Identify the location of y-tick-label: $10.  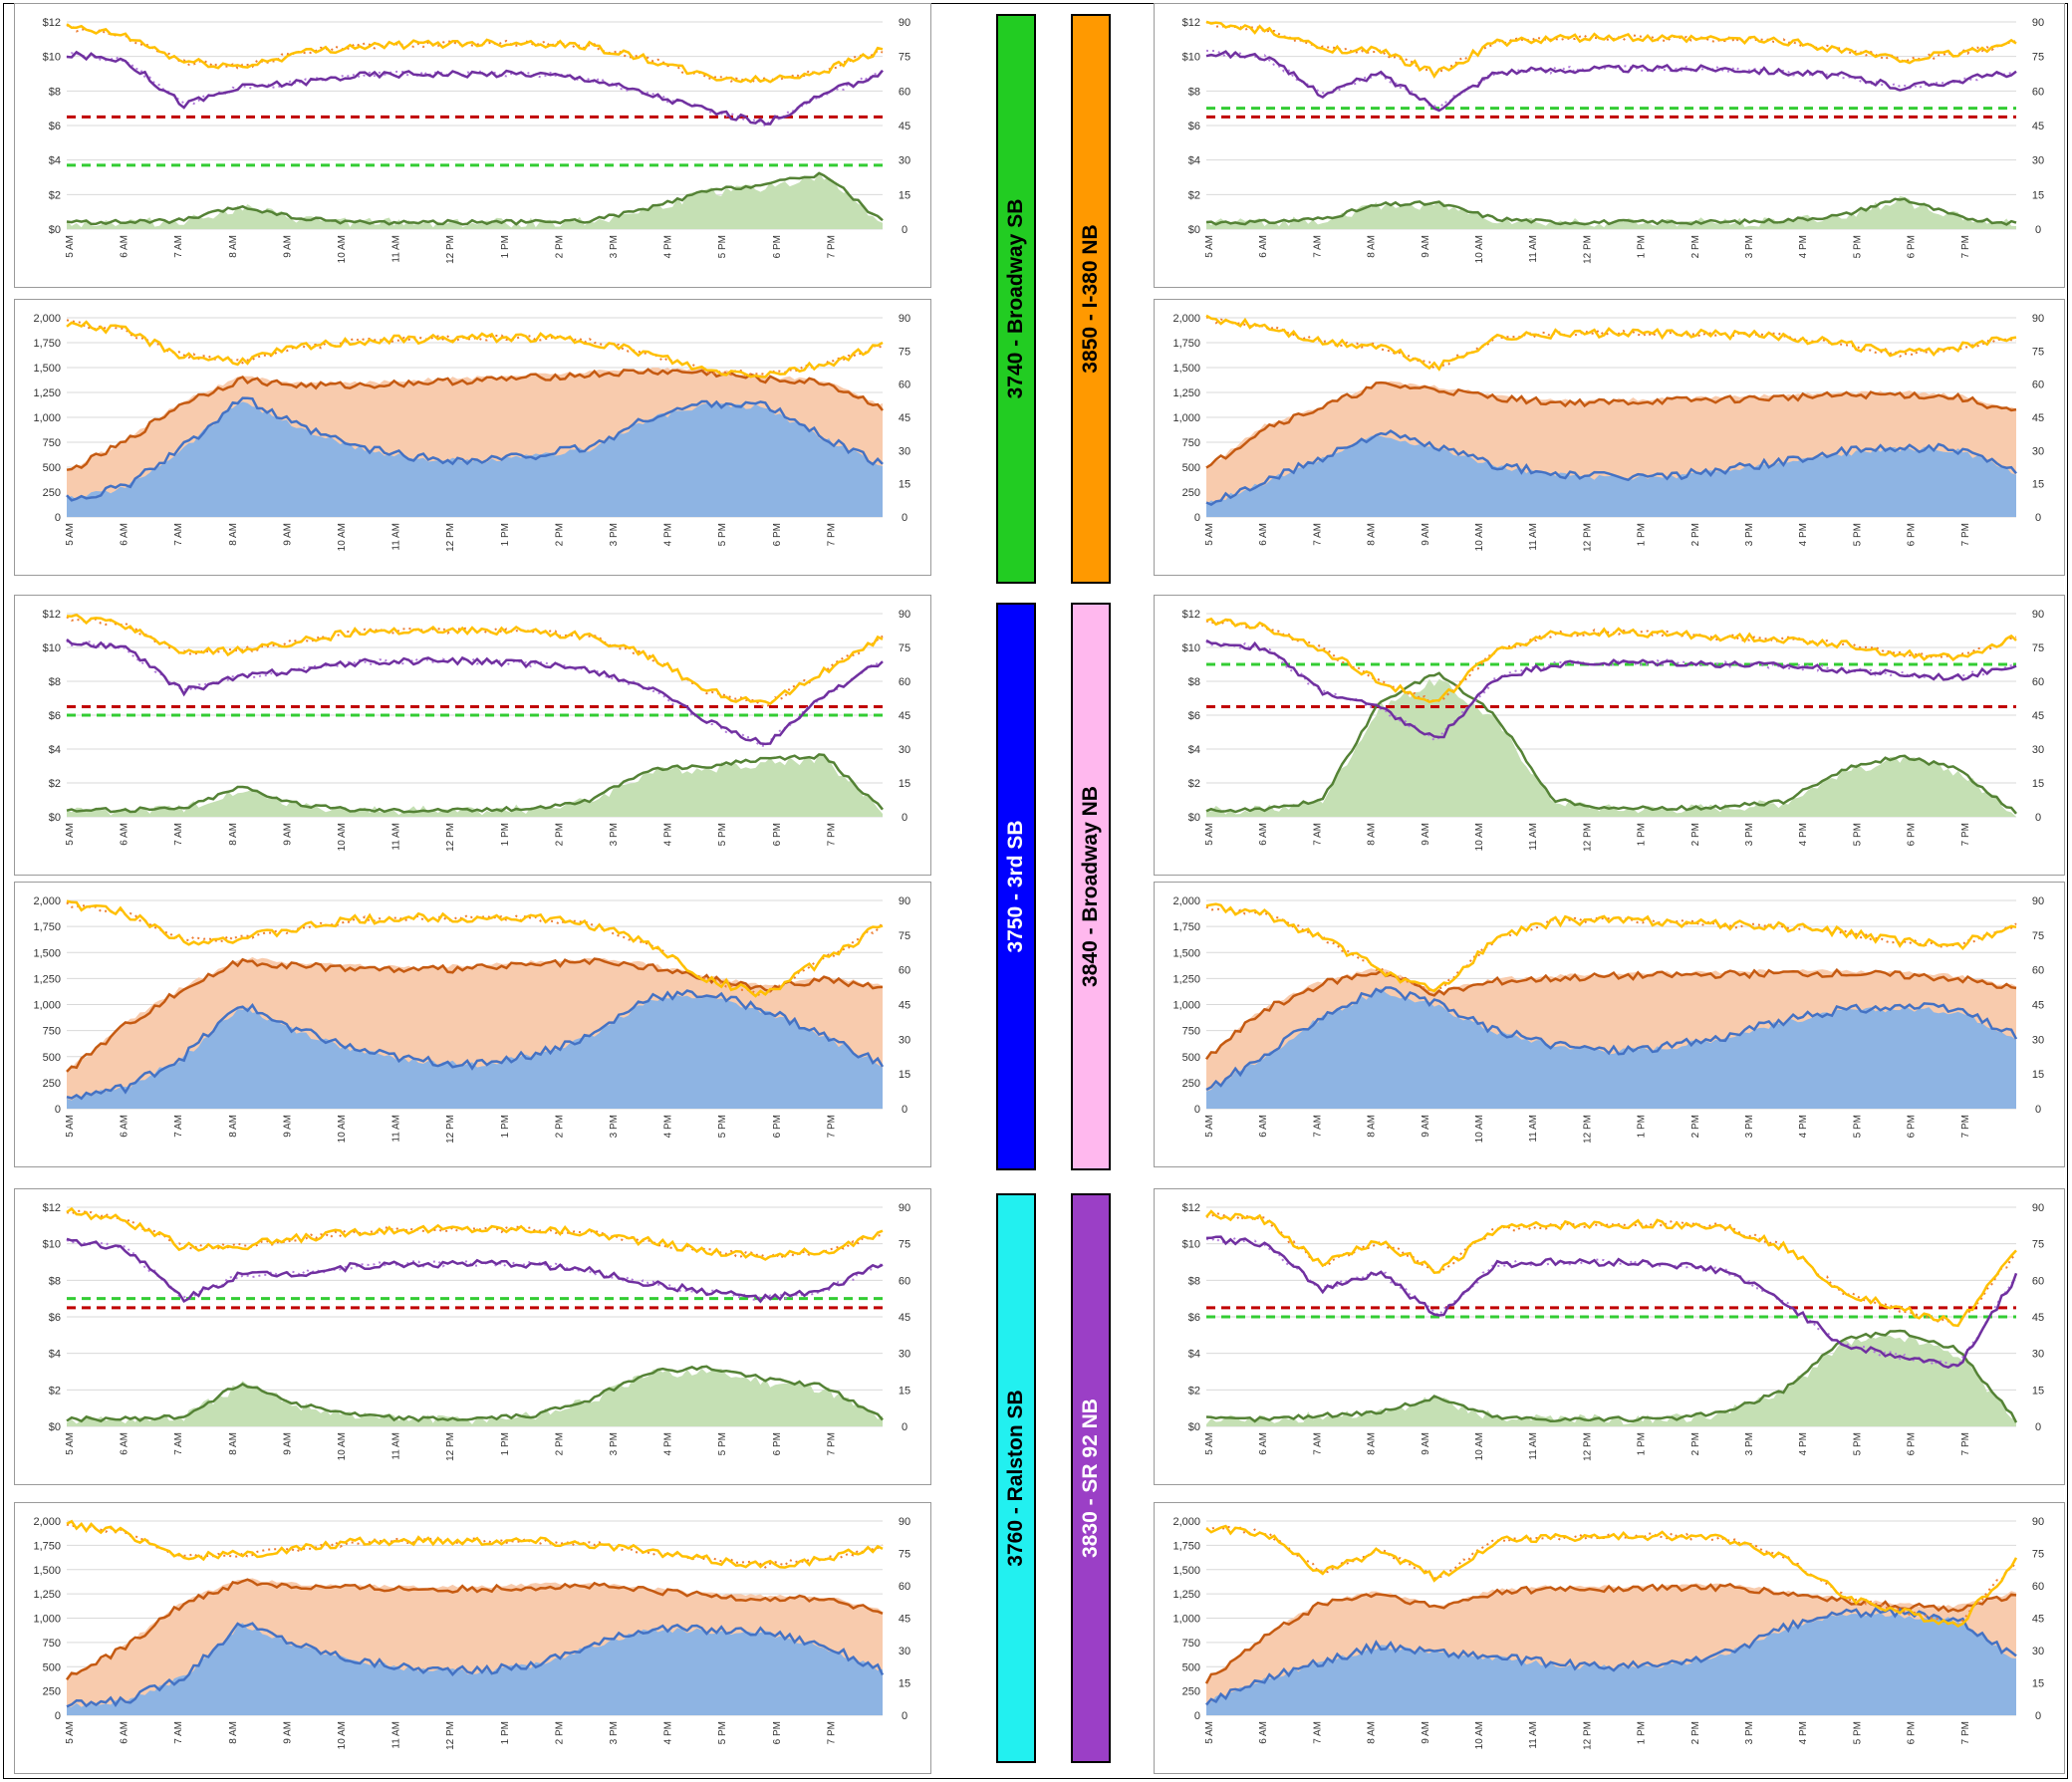
(52, 1245).